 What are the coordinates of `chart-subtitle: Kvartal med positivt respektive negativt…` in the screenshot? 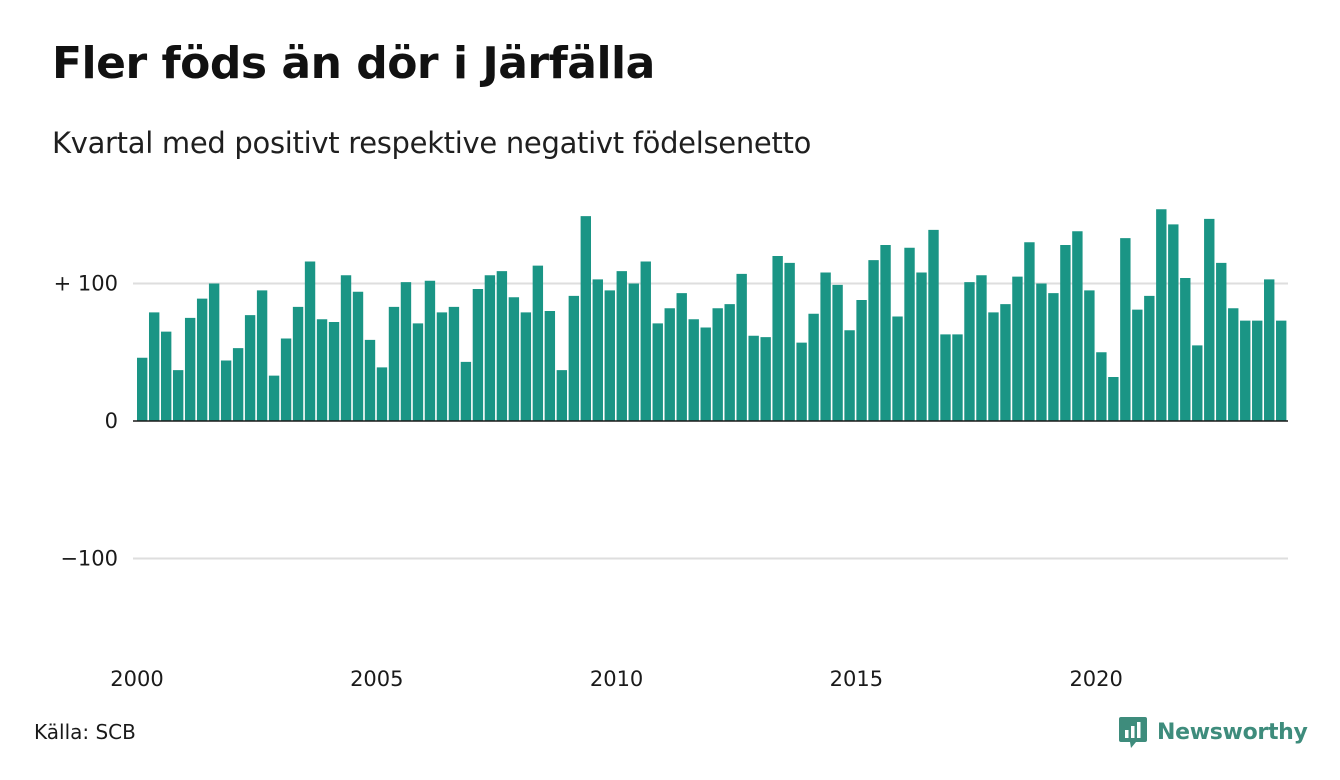 It's located at (432, 143).